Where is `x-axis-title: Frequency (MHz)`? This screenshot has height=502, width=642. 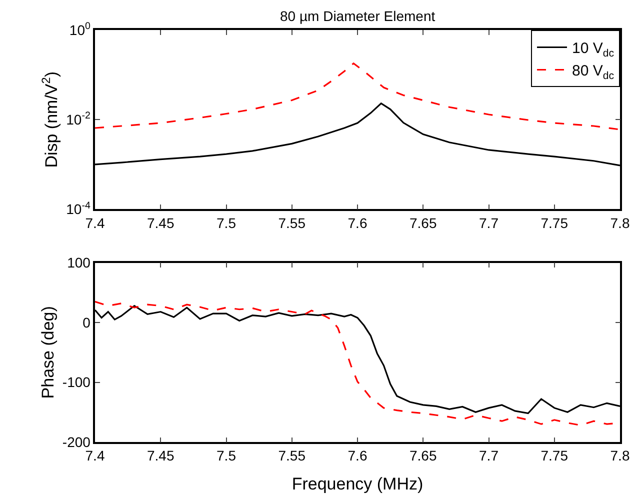
x-axis-title: Frequency (MHz) is located at coordinates (358, 484).